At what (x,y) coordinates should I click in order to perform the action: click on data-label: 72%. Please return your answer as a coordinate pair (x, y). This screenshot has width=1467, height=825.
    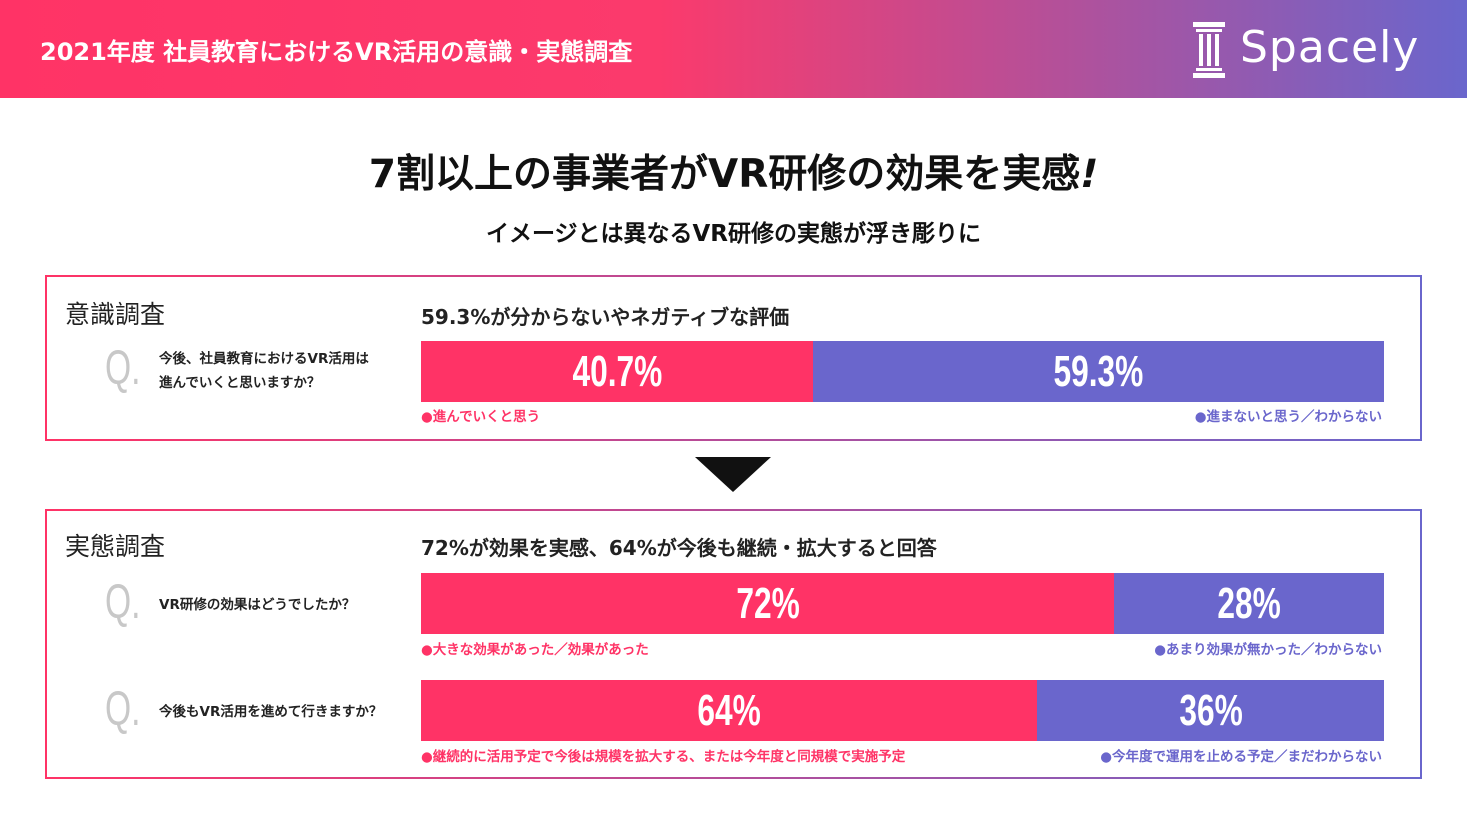
    Looking at the image, I should click on (767, 603).